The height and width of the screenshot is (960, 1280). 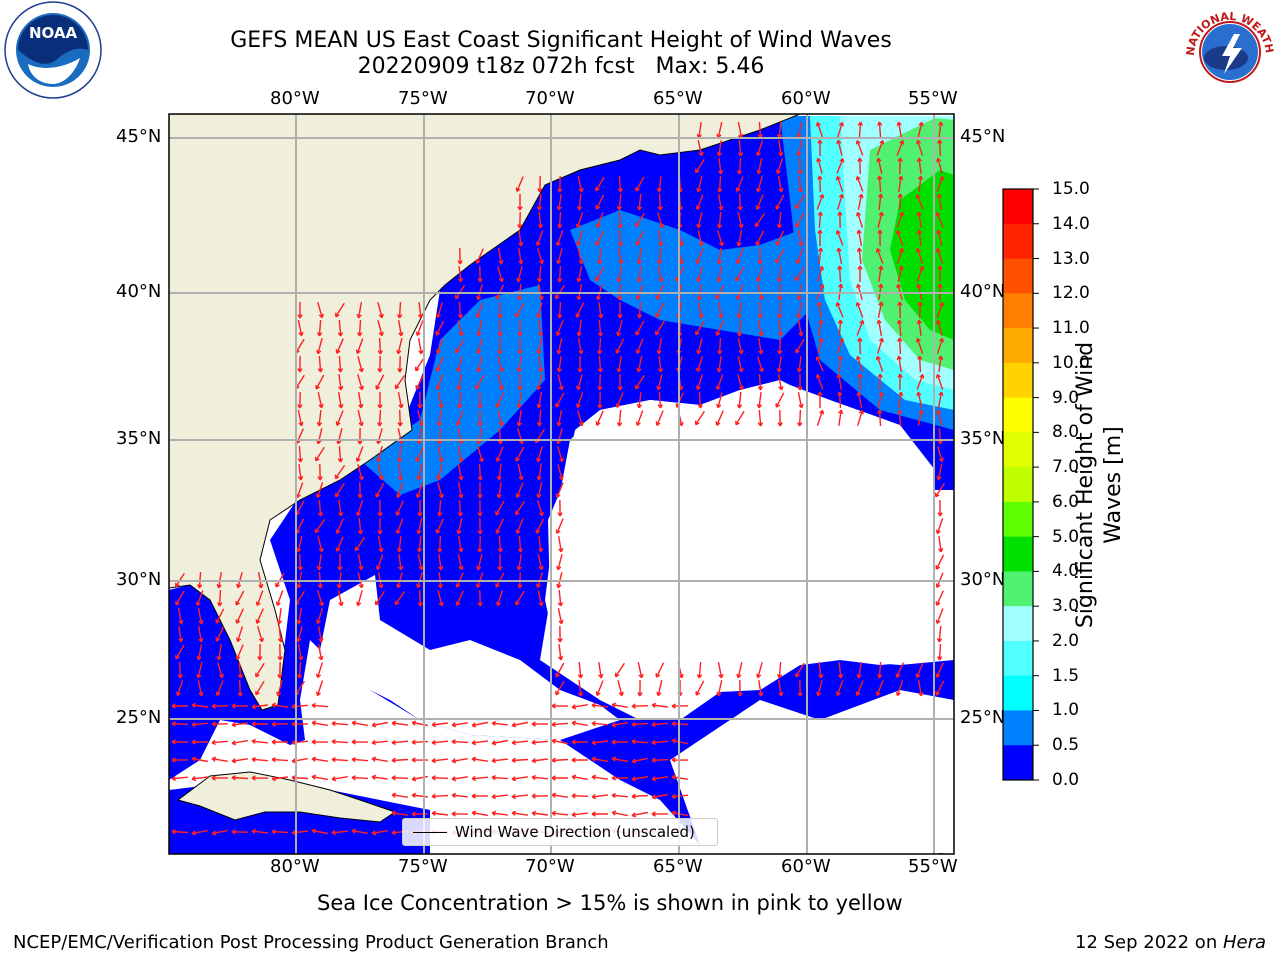 I want to click on lon-label-bottom-80w: 80°W, so click(x=295, y=866).